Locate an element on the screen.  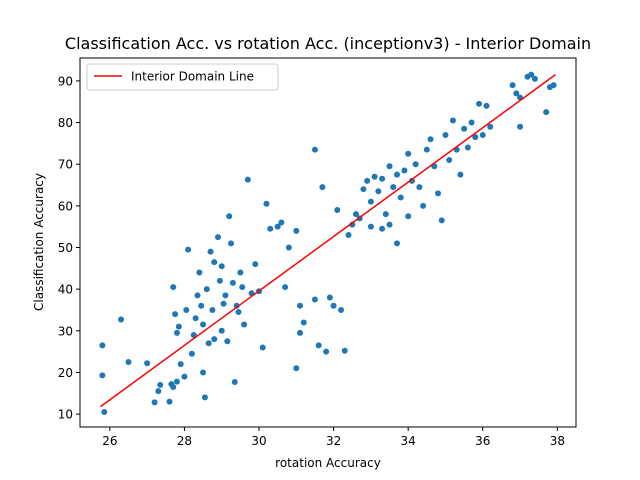
y-tick-label: 80 is located at coordinates (65, 123).